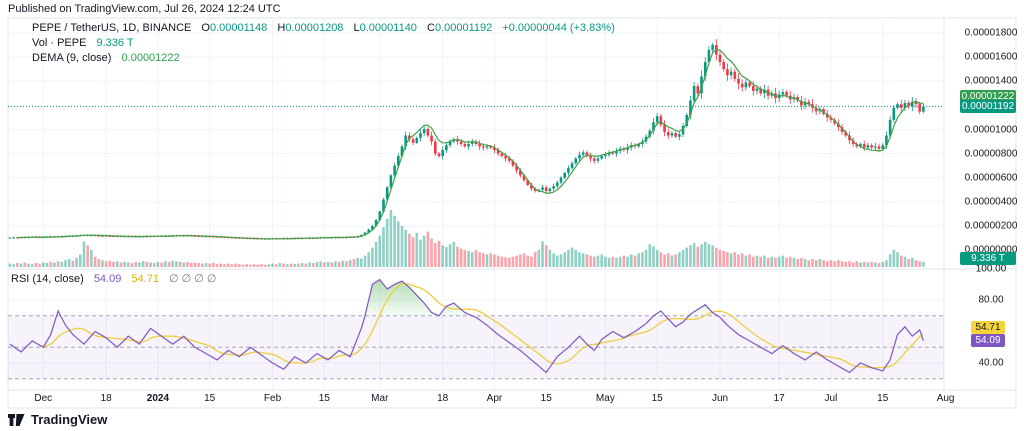 The width and height of the screenshot is (1024, 431). What do you see at coordinates (112, 28) in the screenshot?
I see `symbol-title: PEPE / TetherUS, 1D, BINANCE` at bounding box center [112, 28].